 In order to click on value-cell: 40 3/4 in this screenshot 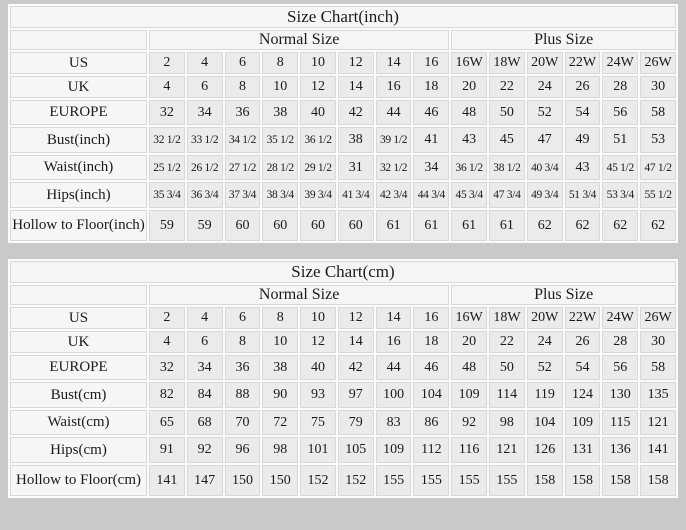, I will do `click(544, 167)`.